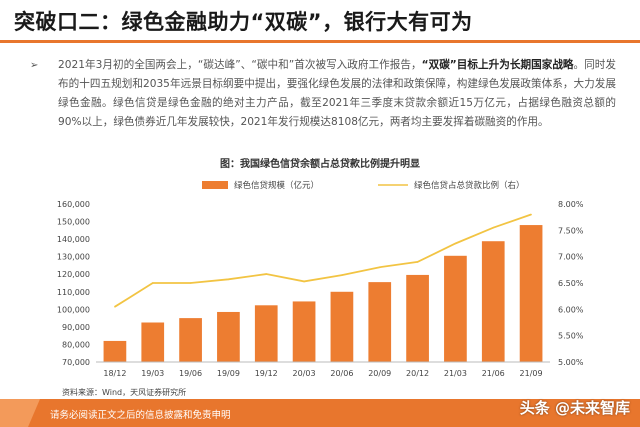 The height and width of the screenshot is (427, 640). Describe the element at coordinates (323, 260) in the screenshot. I see `ratio-line` at that location.